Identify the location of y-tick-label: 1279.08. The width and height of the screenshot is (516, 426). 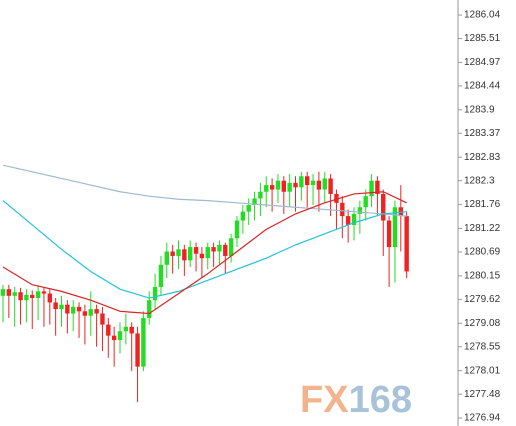
(482, 323).